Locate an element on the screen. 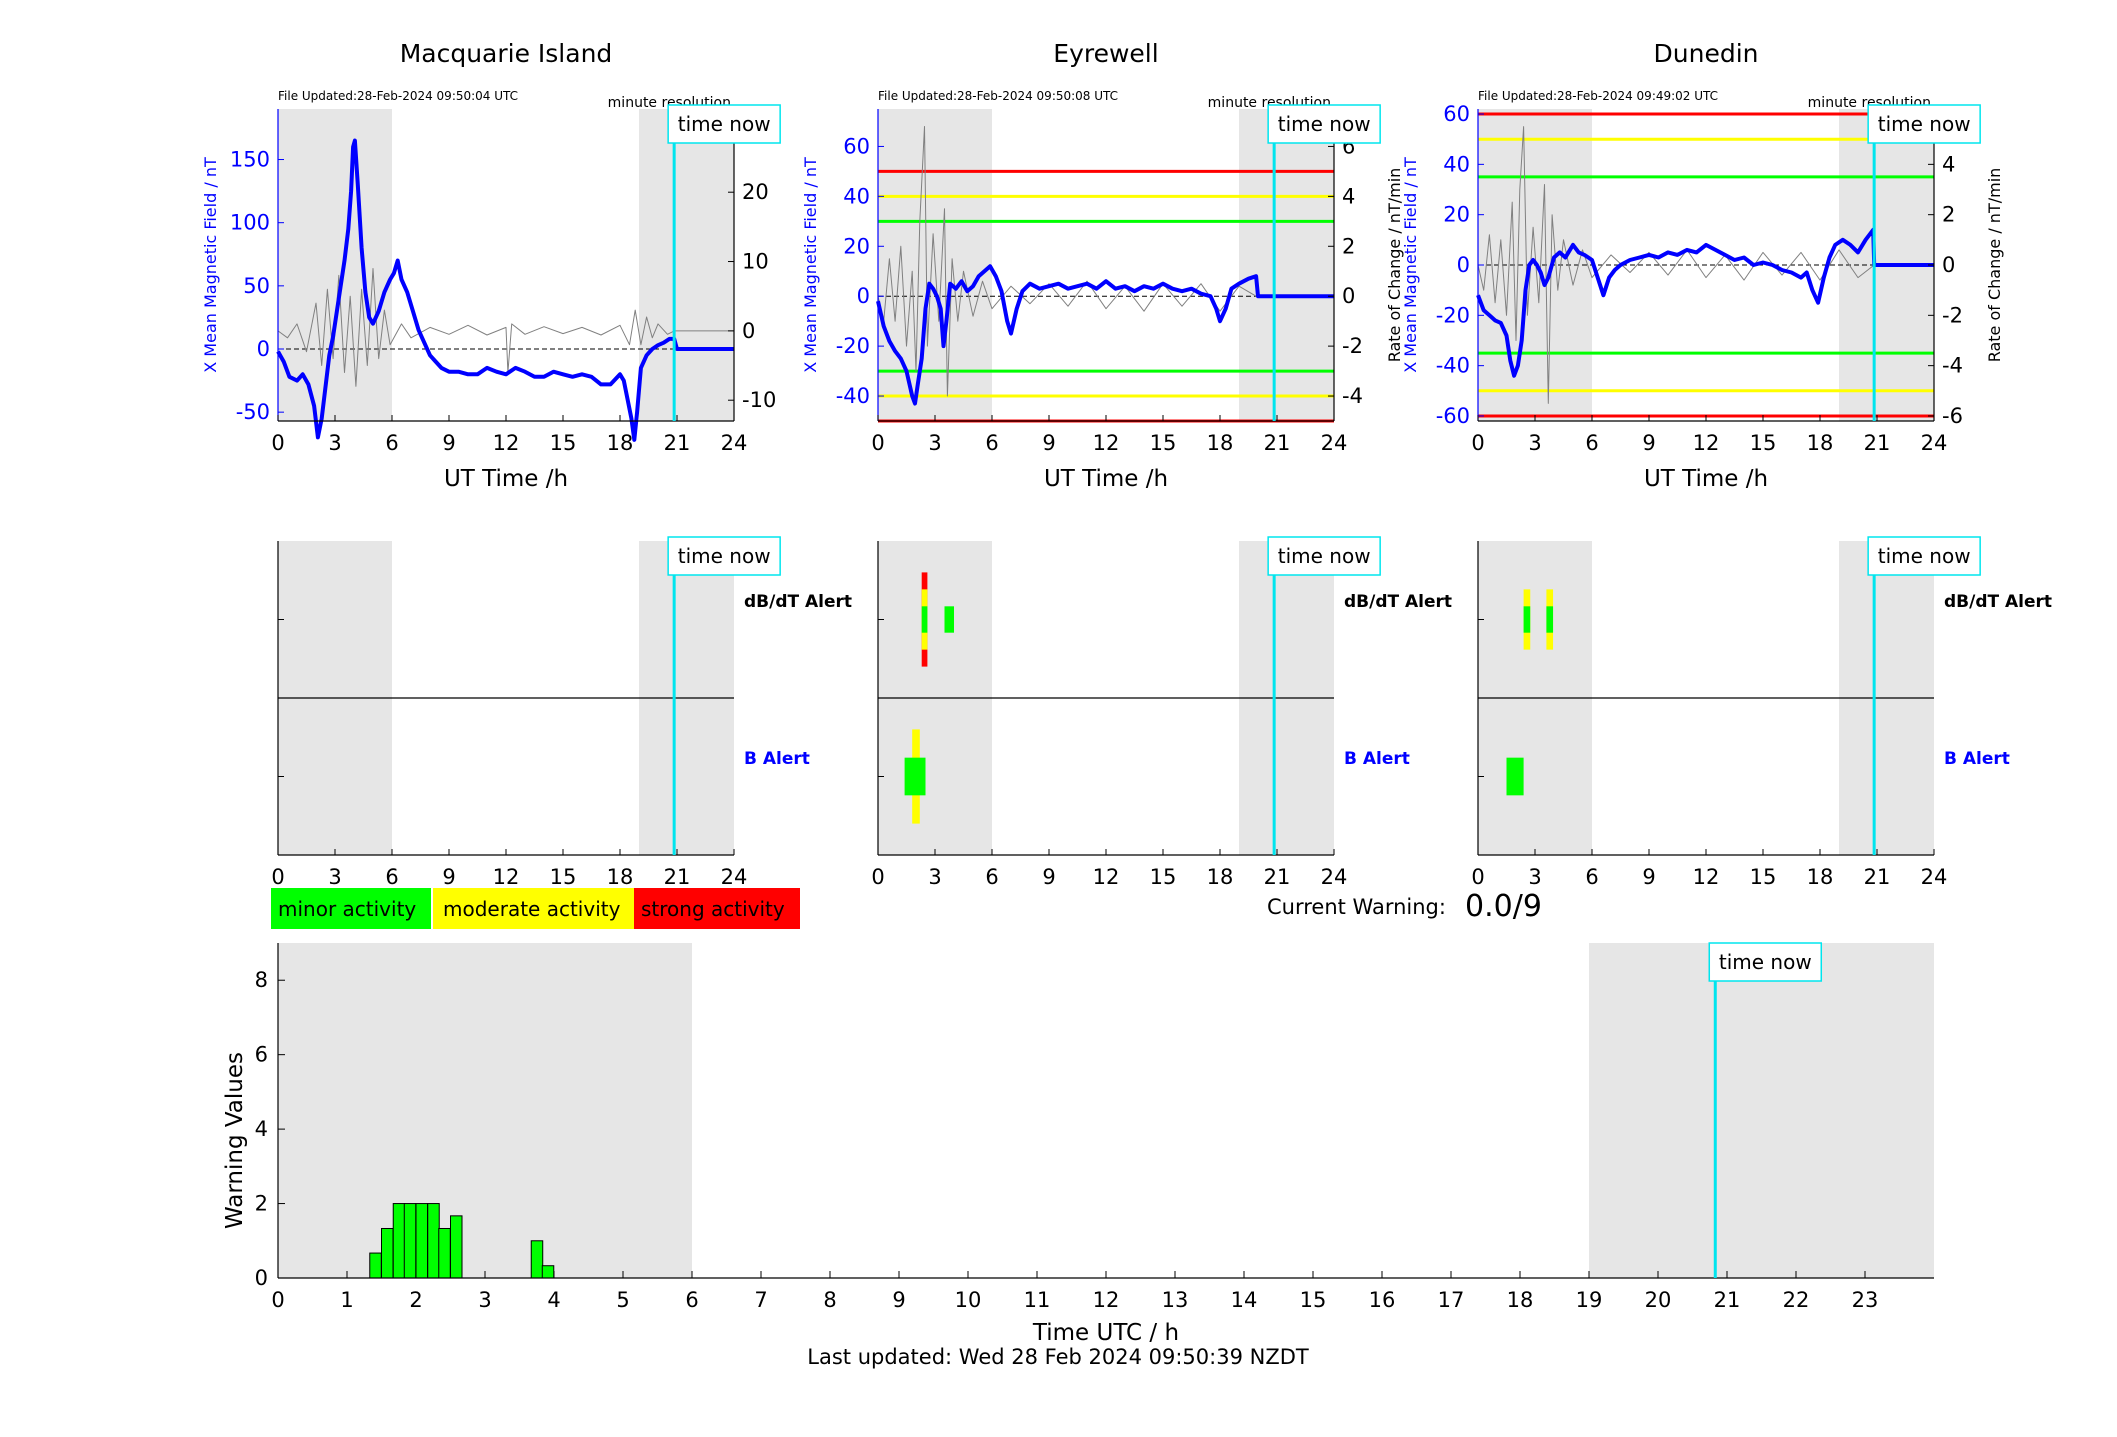 This screenshot has width=2117, height=1437. legend-minor-swatch is located at coordinates (351, 908).